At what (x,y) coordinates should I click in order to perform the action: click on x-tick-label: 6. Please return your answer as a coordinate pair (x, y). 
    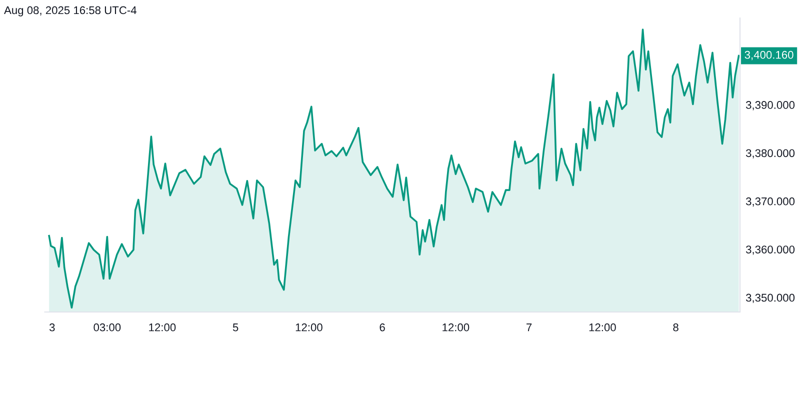
    Looking at the image, I should click on (382, 327).